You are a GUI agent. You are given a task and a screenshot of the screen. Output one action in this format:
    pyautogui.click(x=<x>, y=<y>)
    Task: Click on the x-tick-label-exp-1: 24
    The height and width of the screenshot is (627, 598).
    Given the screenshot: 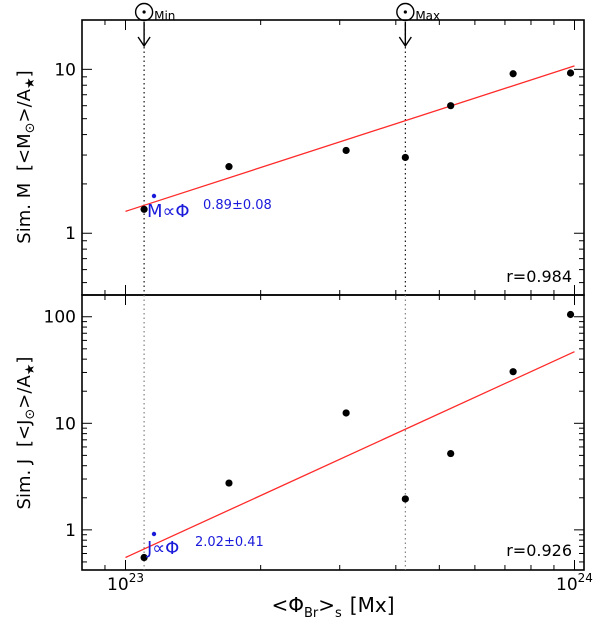 What is the action you would take?
    pyautogui.click(x=585, y=578)
    